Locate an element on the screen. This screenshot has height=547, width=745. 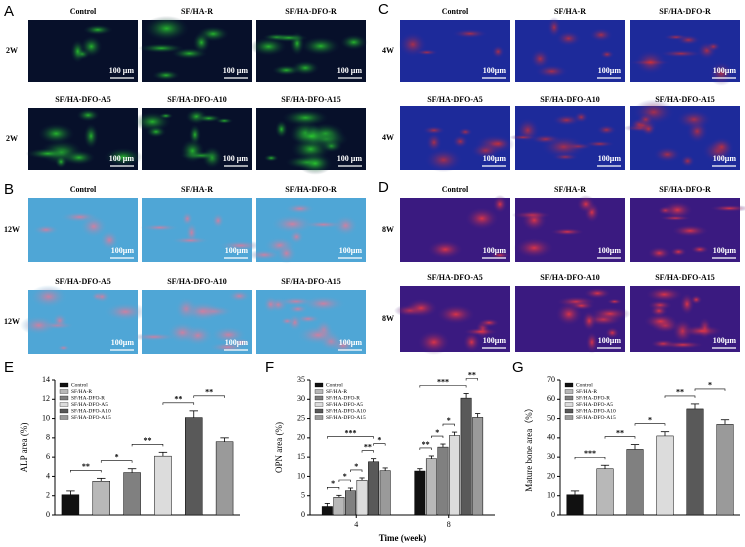
row-label: 8W is located at coordinates (388, 229).